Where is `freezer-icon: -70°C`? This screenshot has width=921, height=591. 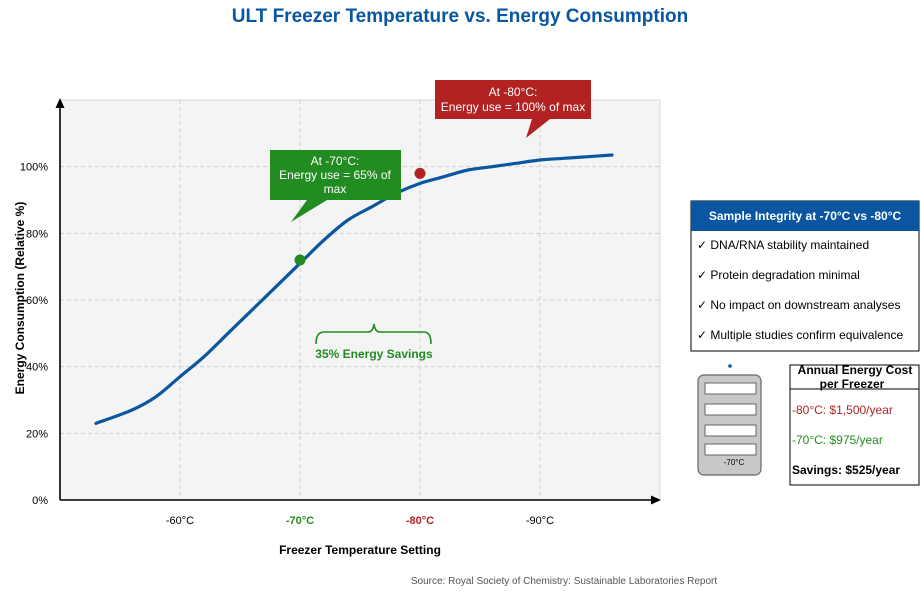
freezer-icon: -70°C is located at coordinates (729, 420).